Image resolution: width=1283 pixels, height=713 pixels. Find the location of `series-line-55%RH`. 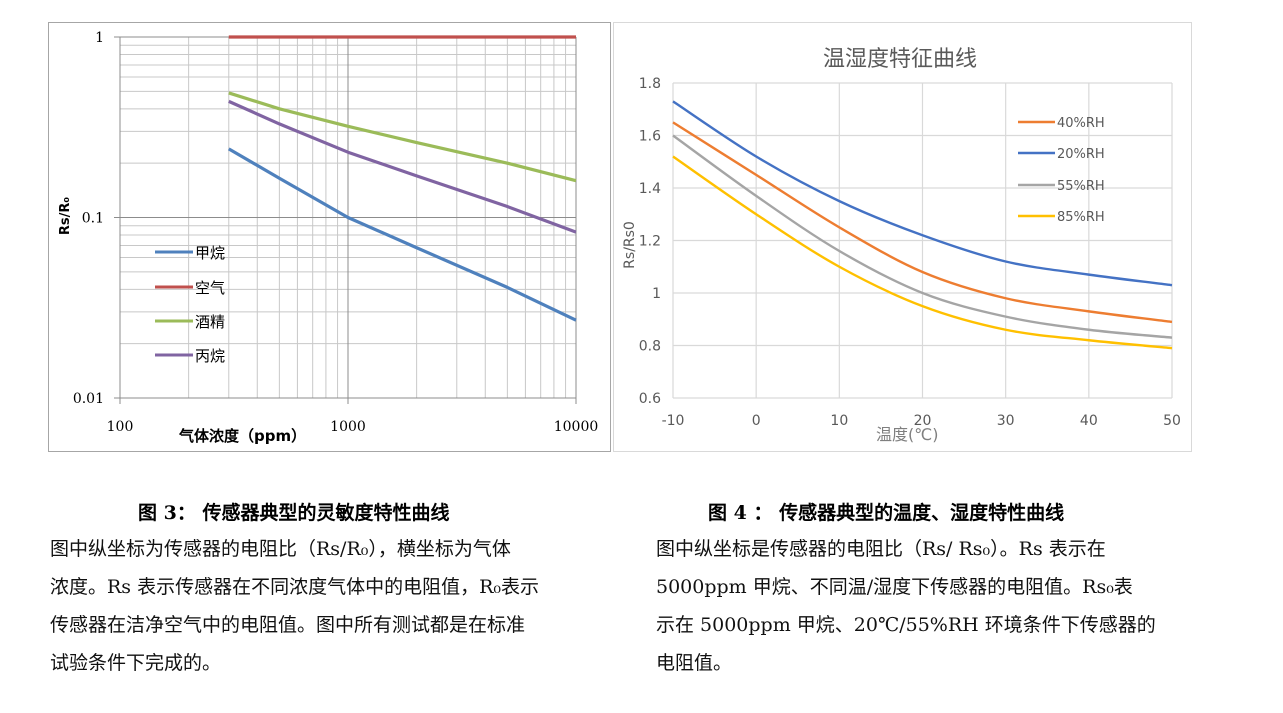

series-line-55%RH is located at coordinates (922, 236).